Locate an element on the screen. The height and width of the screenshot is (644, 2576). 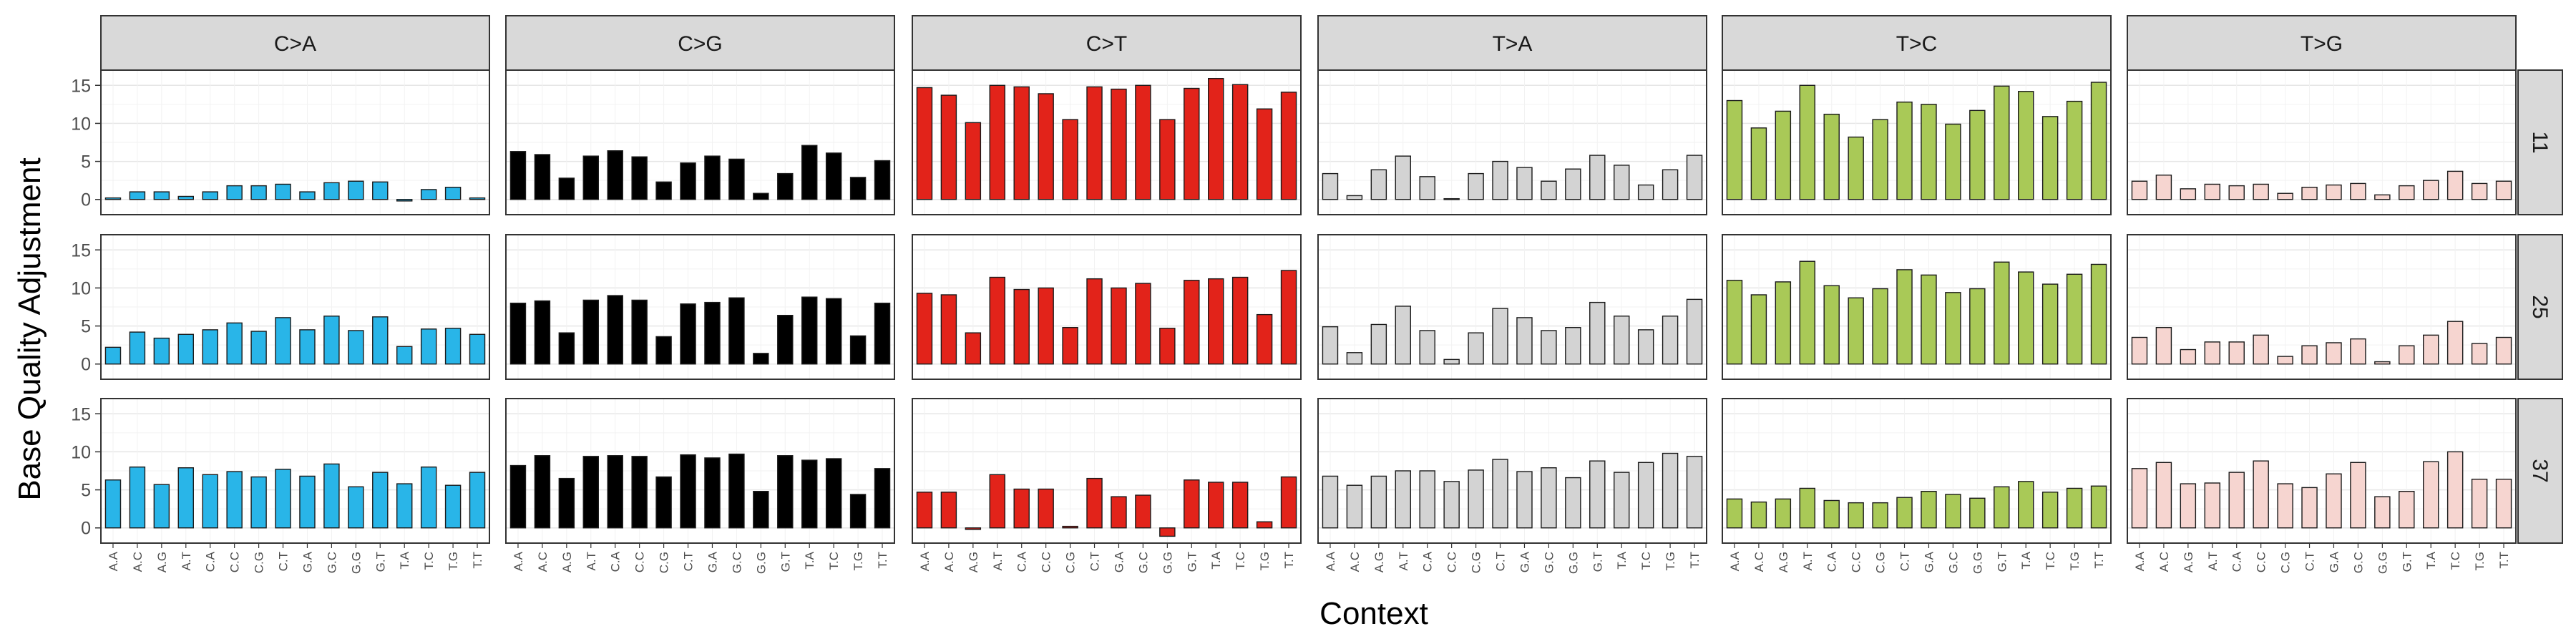
bar-G.A-t-to-c-11 is located at coordinates (1929, 152).